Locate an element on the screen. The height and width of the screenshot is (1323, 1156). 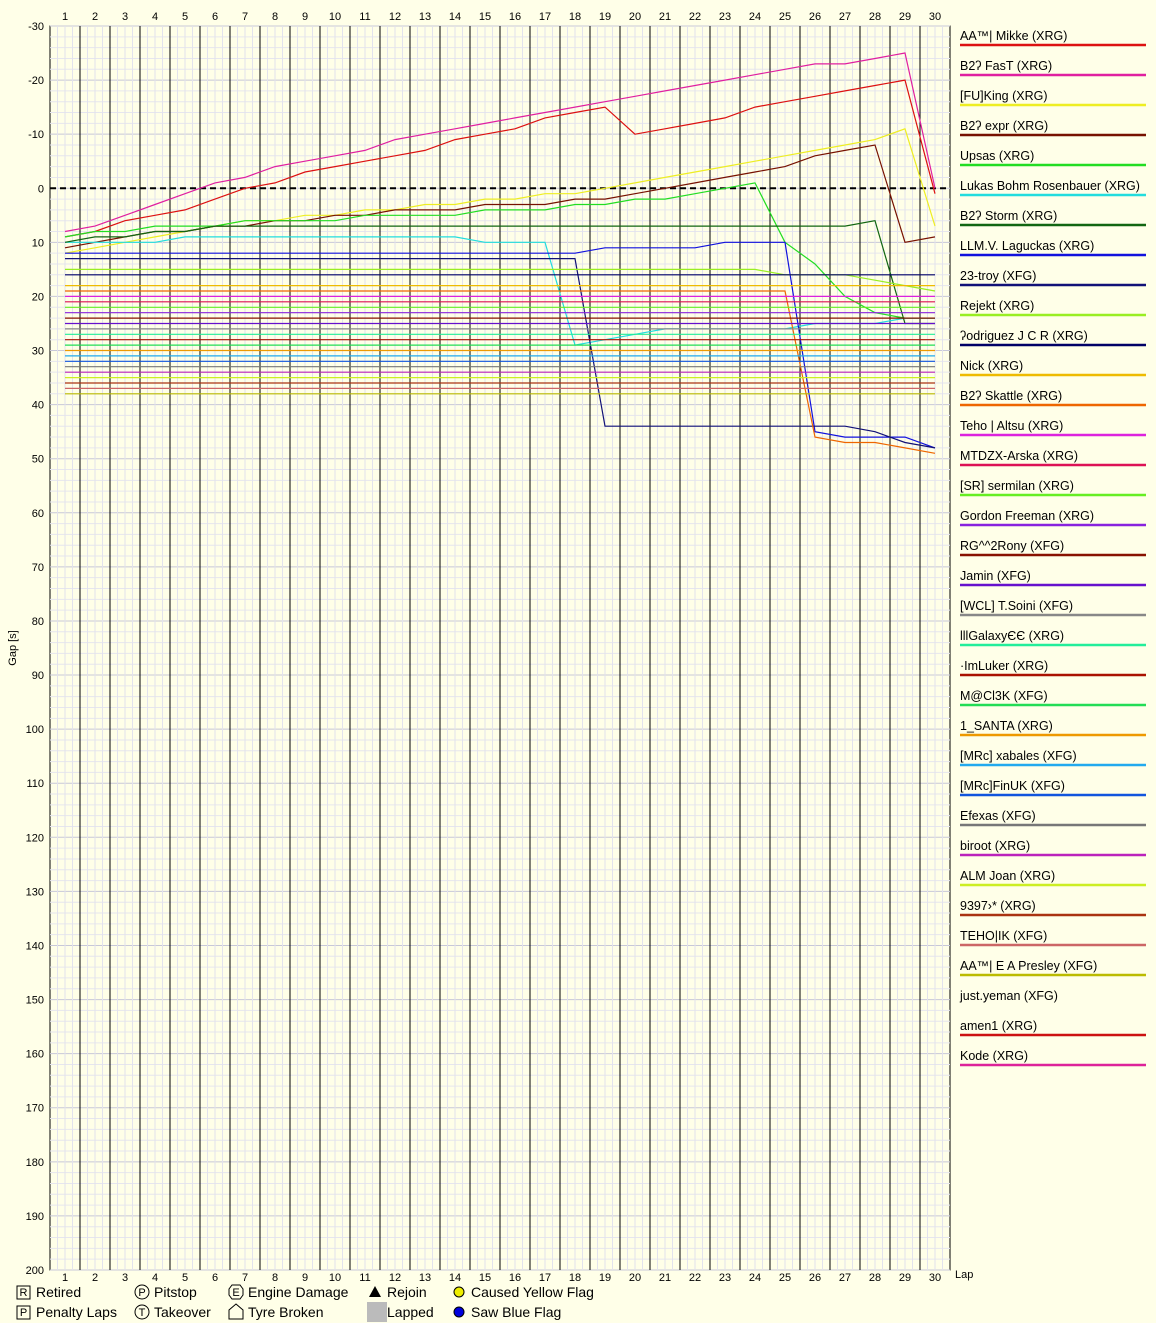
y-tick: 170 is located at coordinates (35, 1109).